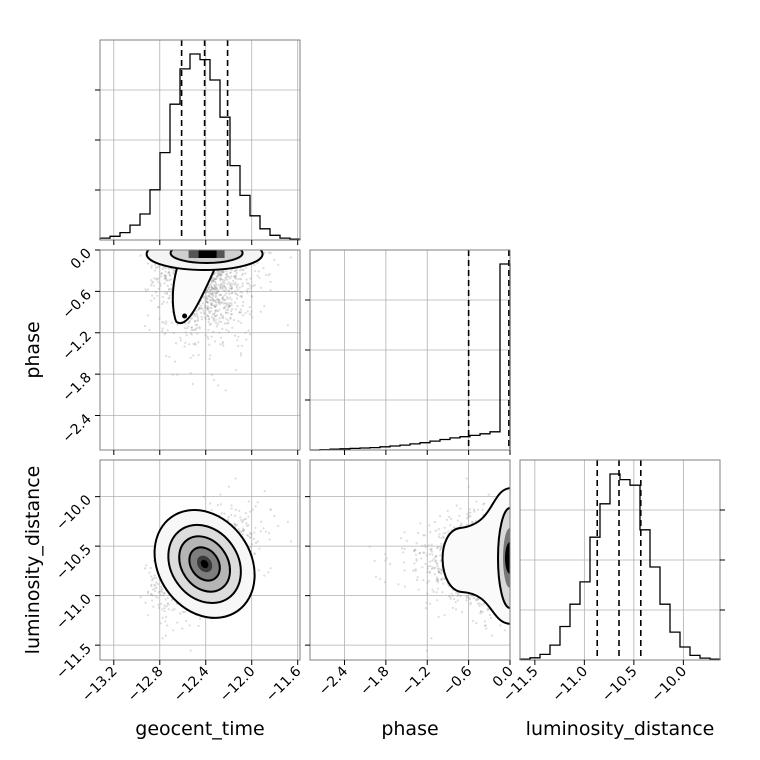 Image resolution: width=760 pixels, height=760 pixels. Describe the element at coordinates (475, 556) in the screenshot. I see `density-luminosity_distance-vs-phase` at that location.